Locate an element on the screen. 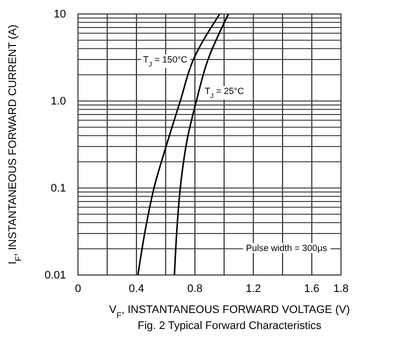 This screenshot has height=348, width=398. y-tick-label: 0.1 is located at coordinates (58, 188).